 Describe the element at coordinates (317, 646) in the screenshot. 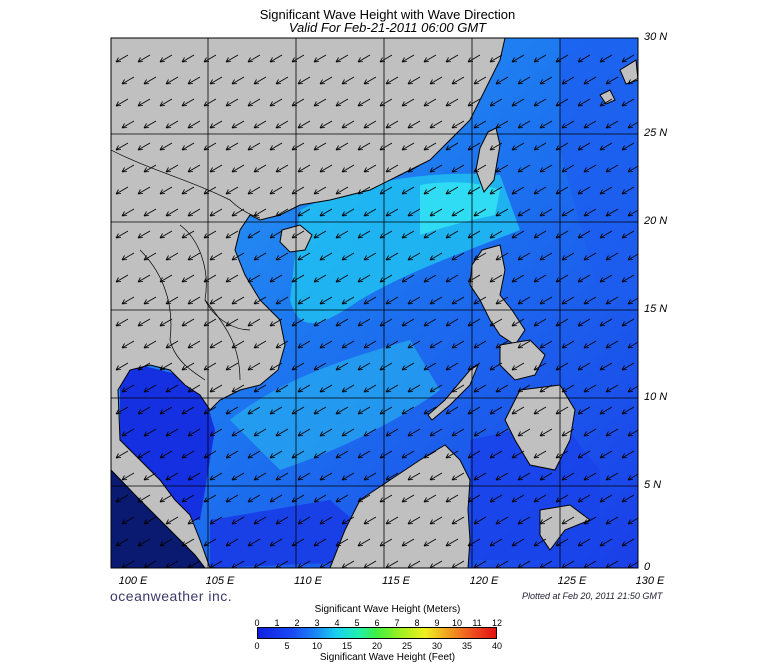

I see `colorbar-feet-tick: 10` at that location.